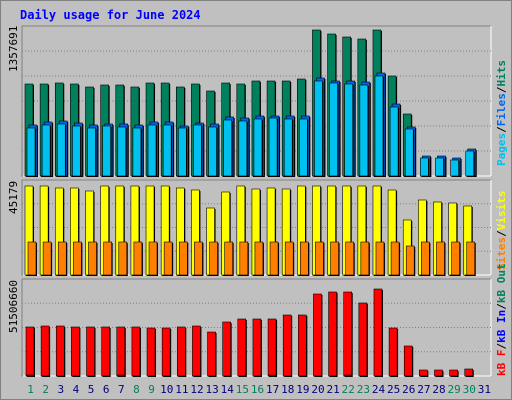  I want to click on day-label-4: 4, so click(76, 389).